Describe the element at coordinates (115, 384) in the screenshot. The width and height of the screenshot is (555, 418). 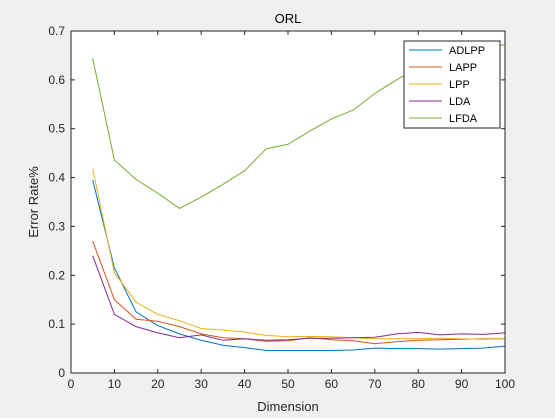
I see `x-tick-label: 10` at that location.